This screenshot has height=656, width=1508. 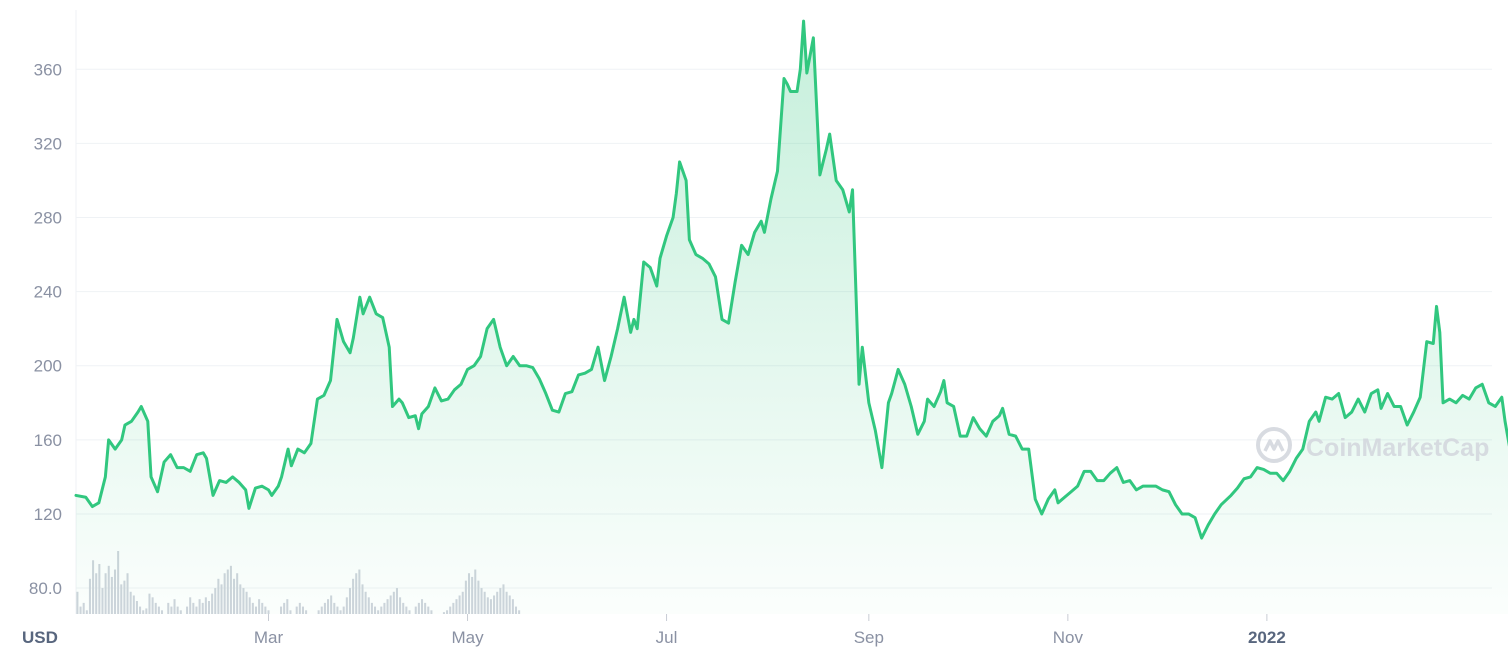 I want to click on watermark: CoinMarketCap, so click(x=1372, y=445).